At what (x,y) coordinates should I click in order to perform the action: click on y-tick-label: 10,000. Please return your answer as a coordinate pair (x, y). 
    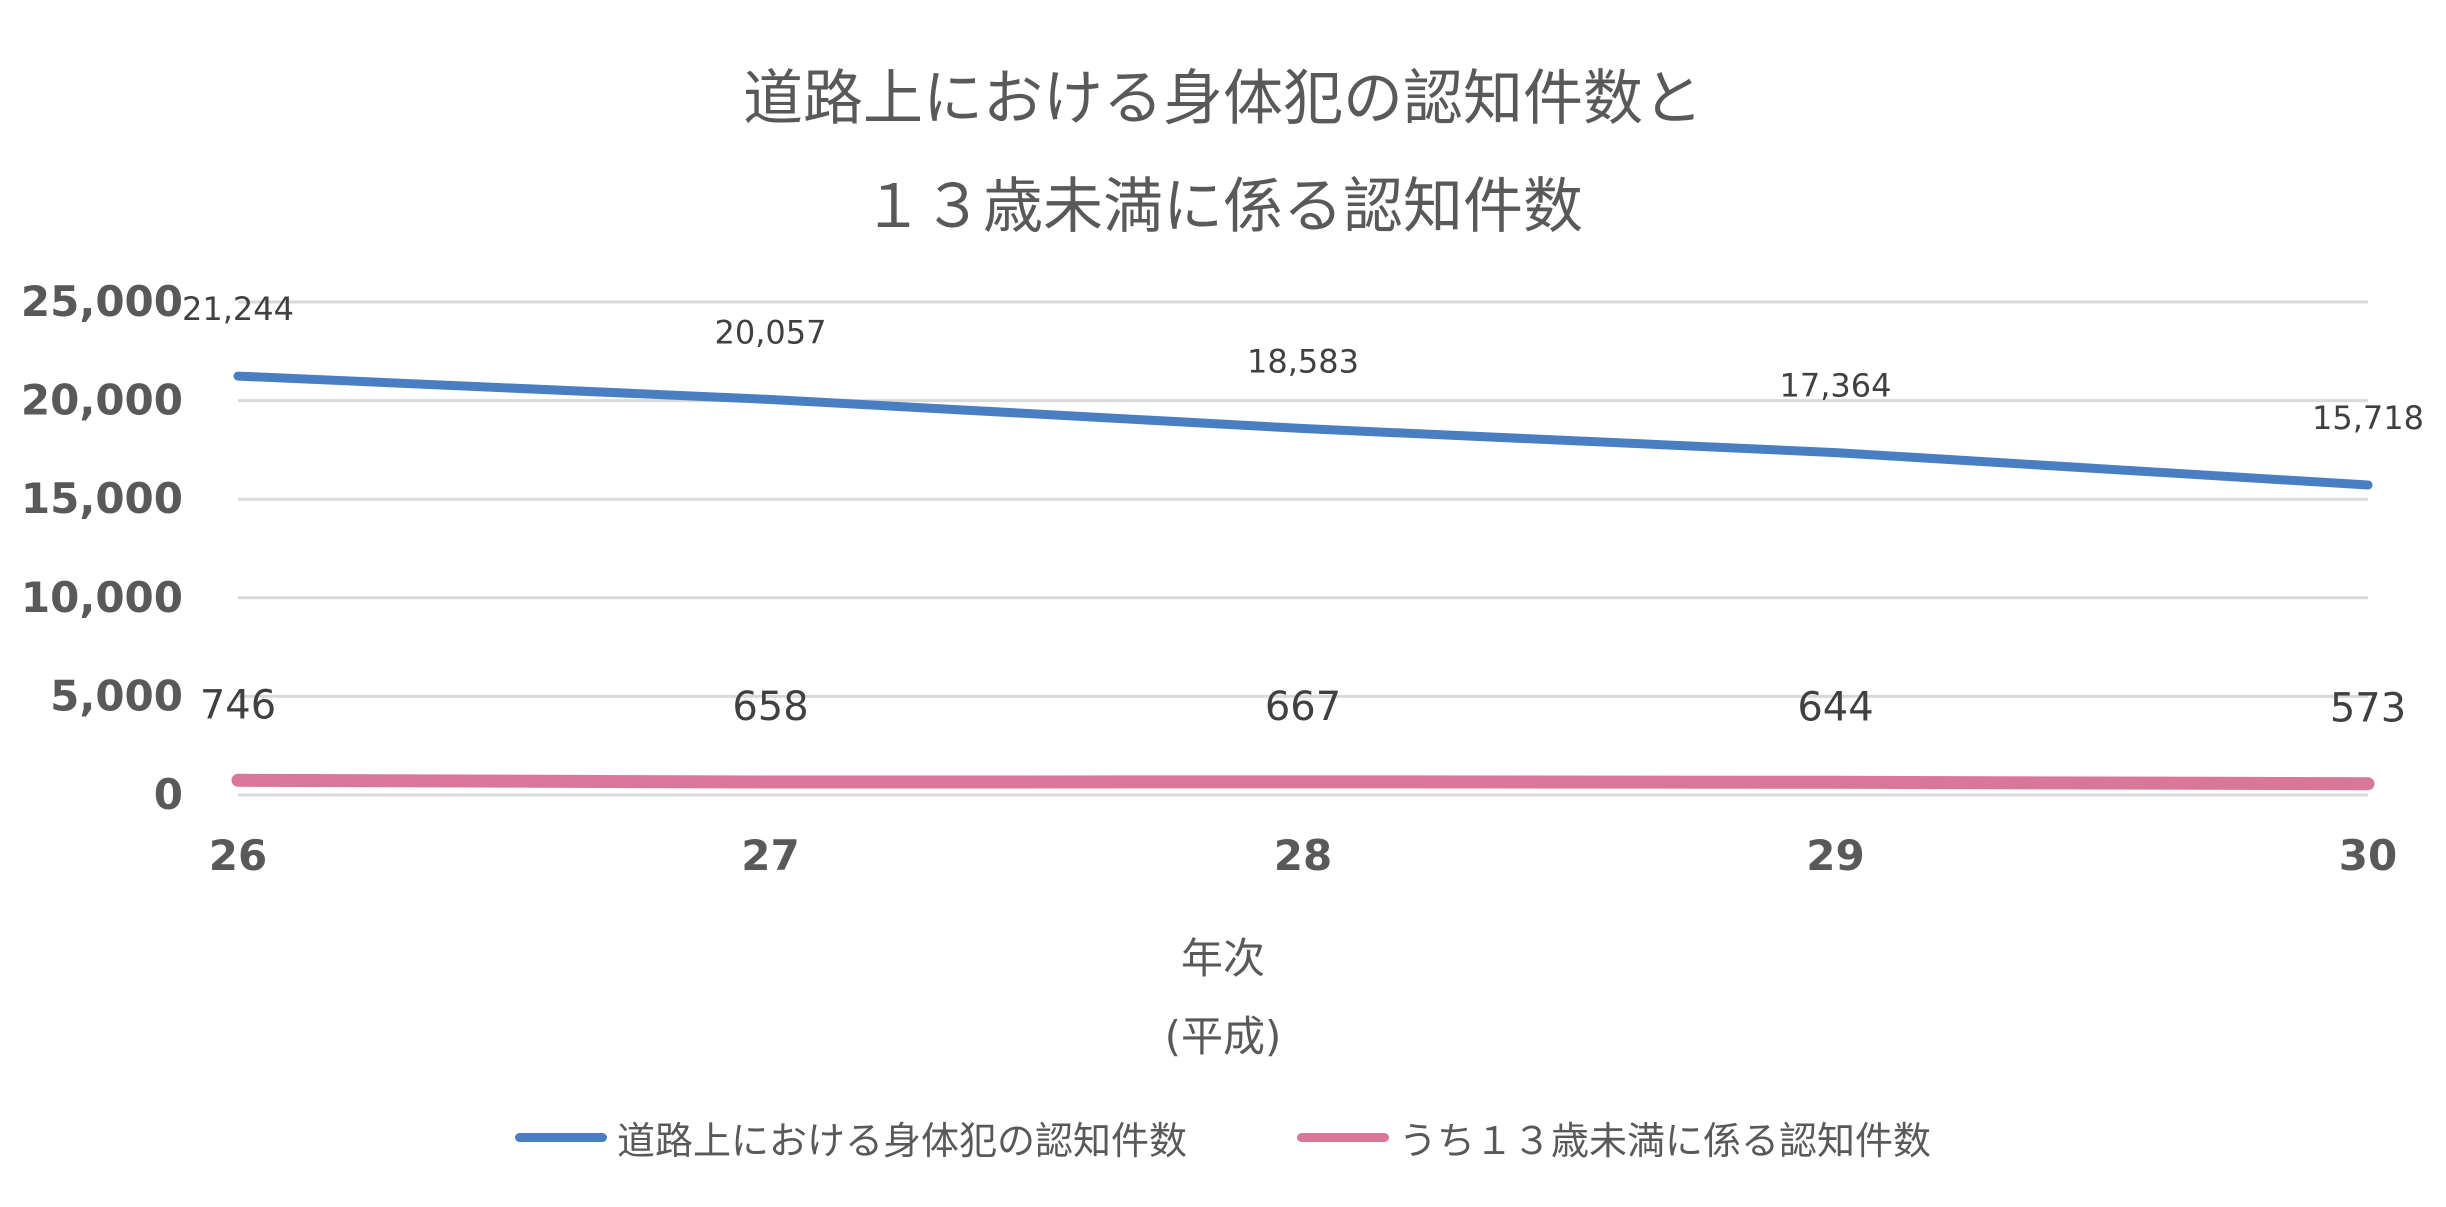
    Looking at the image, I should click on (102, 597).